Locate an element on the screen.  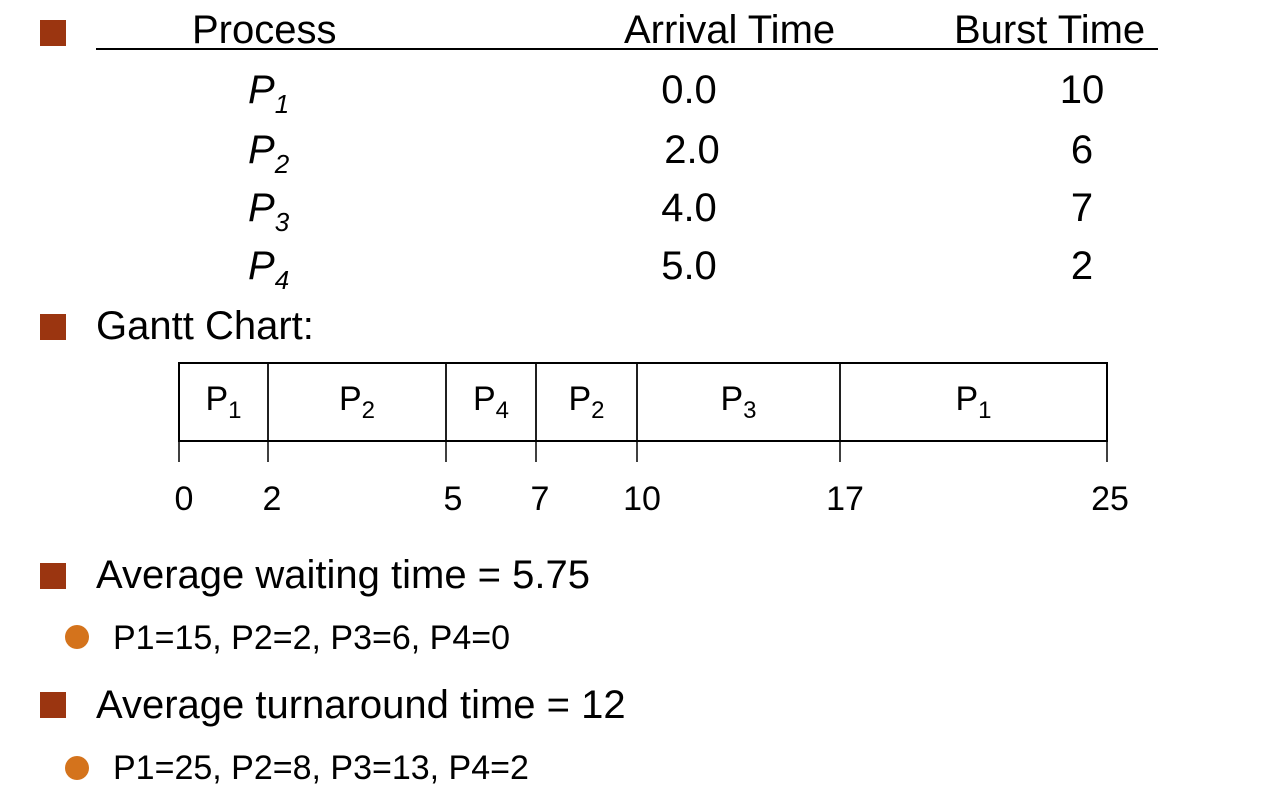
gantt-segment is located at coordinates (973, 402).